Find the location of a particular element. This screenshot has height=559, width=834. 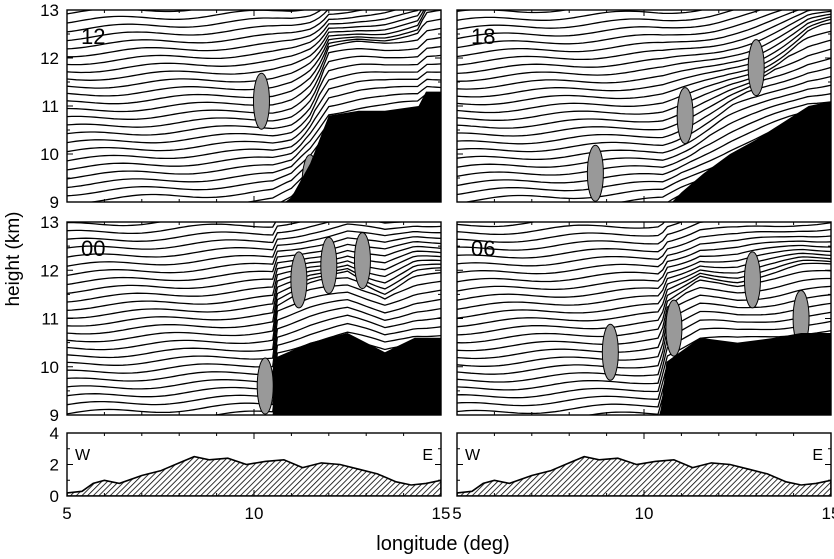

x-axis-label: longitude (deg) is located at coordinates (442, 544).